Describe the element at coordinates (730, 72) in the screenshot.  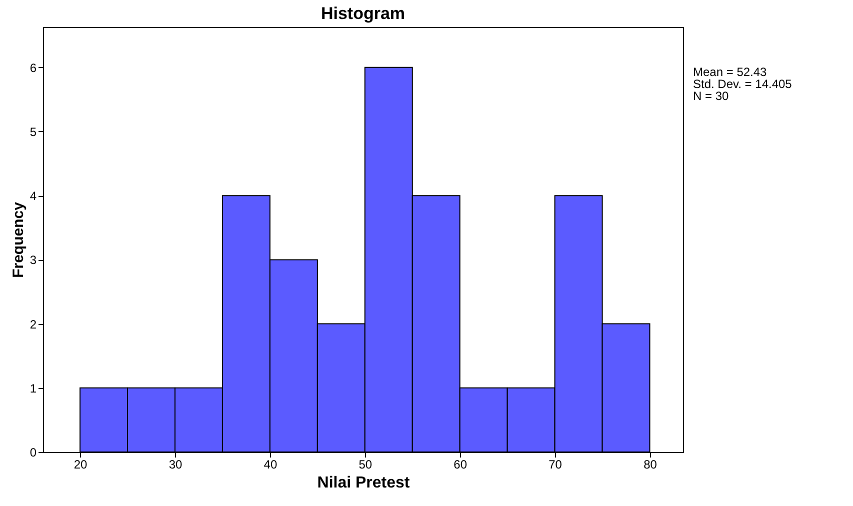
I see `text: Mean = 52.43` at that location.